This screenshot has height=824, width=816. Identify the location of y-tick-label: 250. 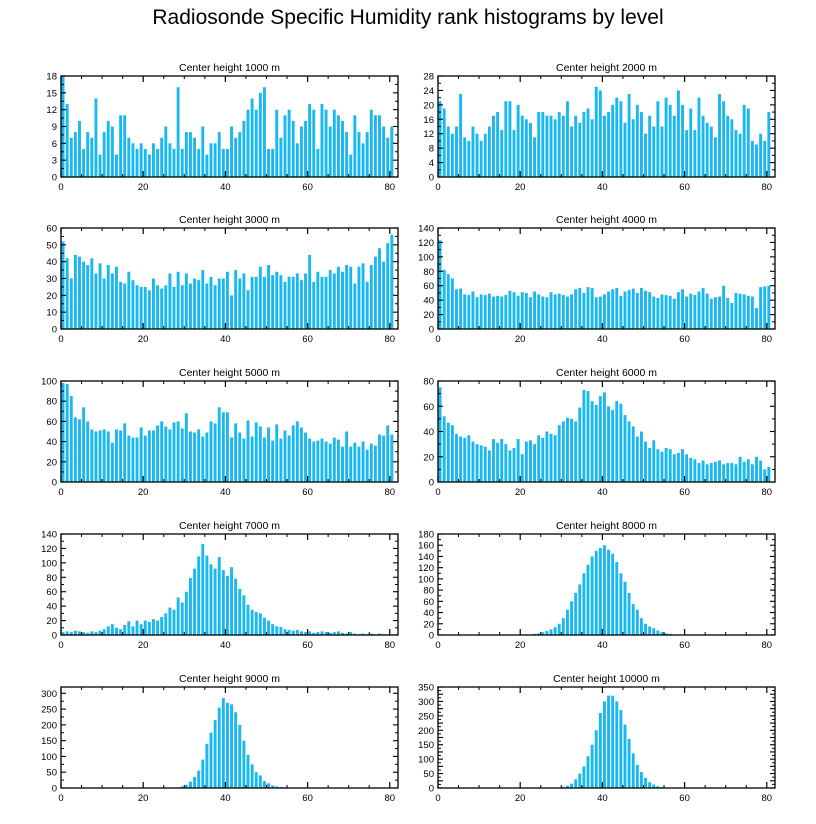
(426, 716).